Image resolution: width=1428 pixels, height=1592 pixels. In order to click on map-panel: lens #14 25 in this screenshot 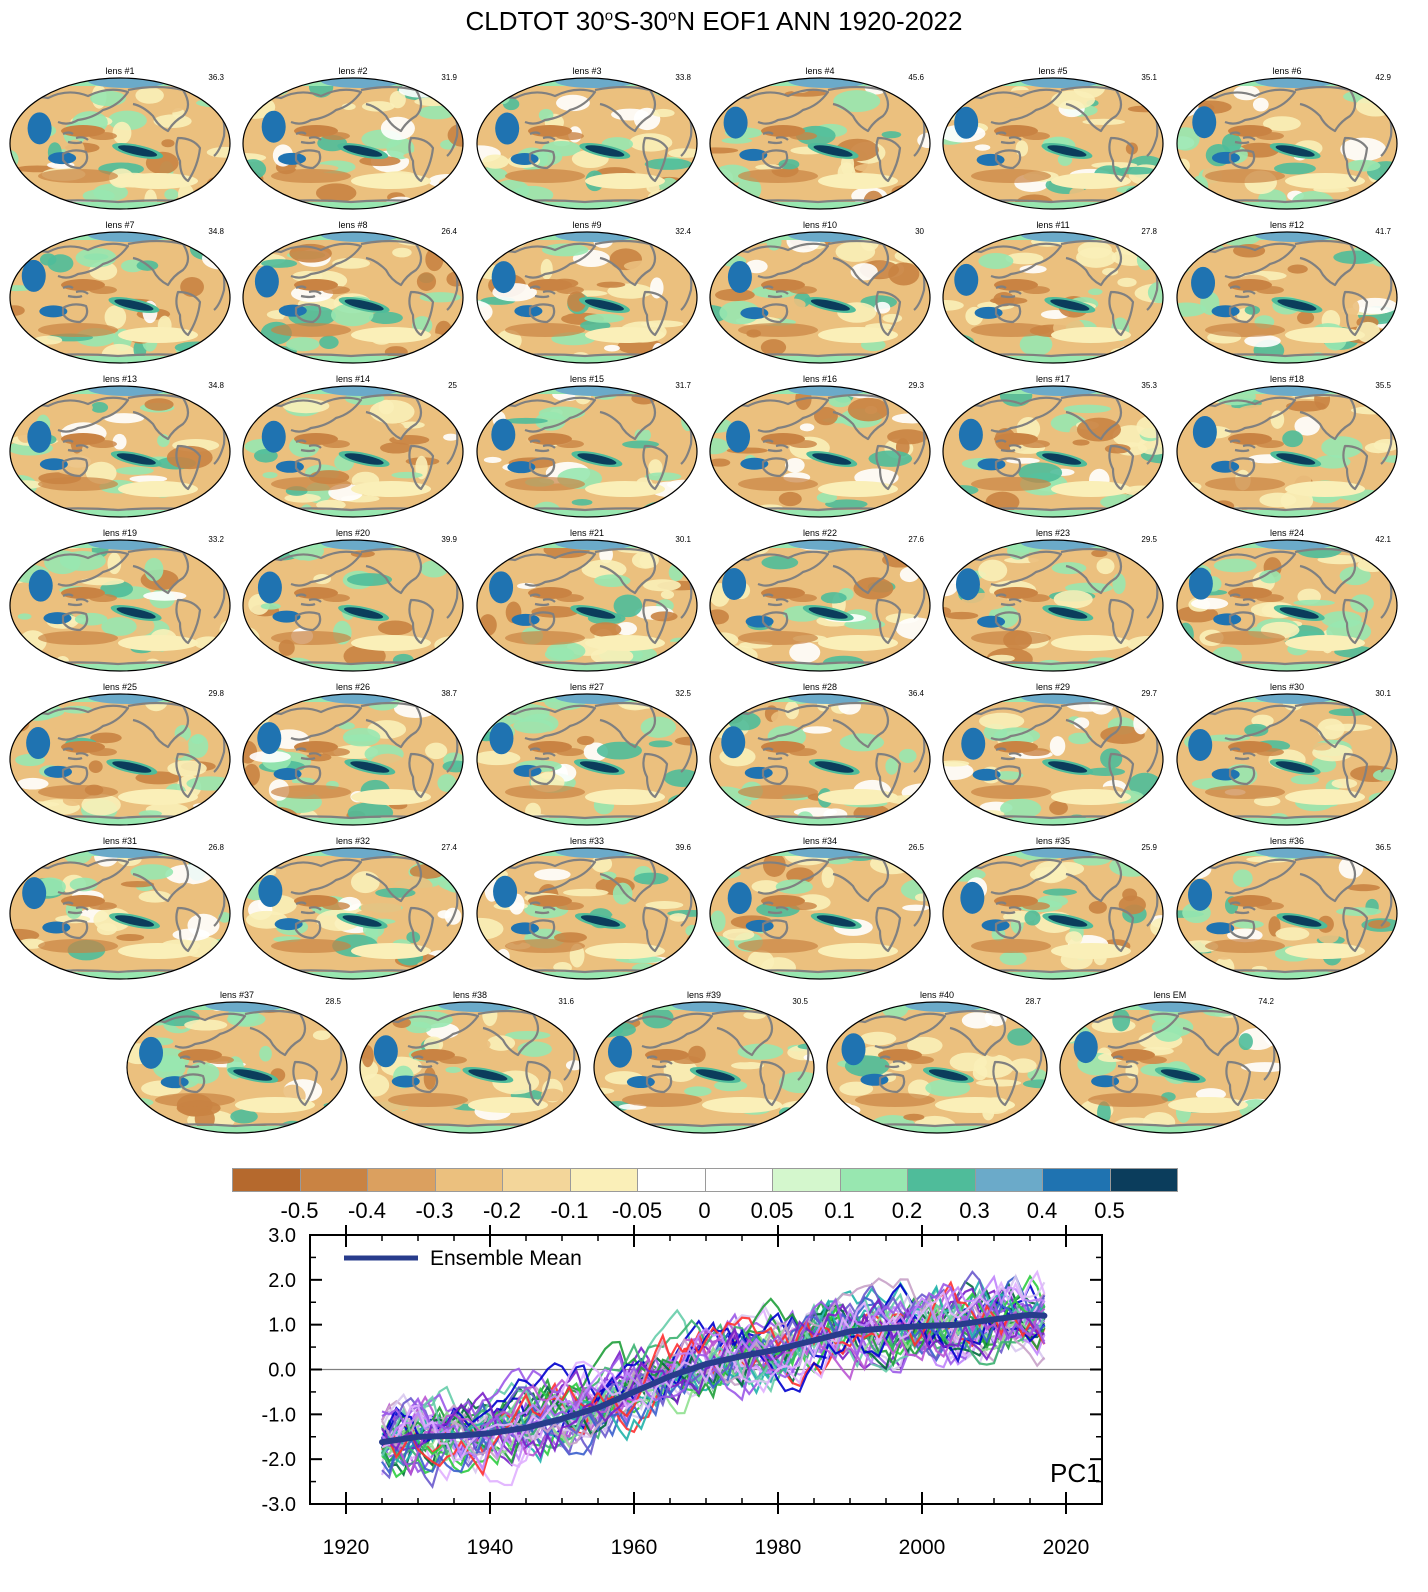, I will do `click(353, 446)`.